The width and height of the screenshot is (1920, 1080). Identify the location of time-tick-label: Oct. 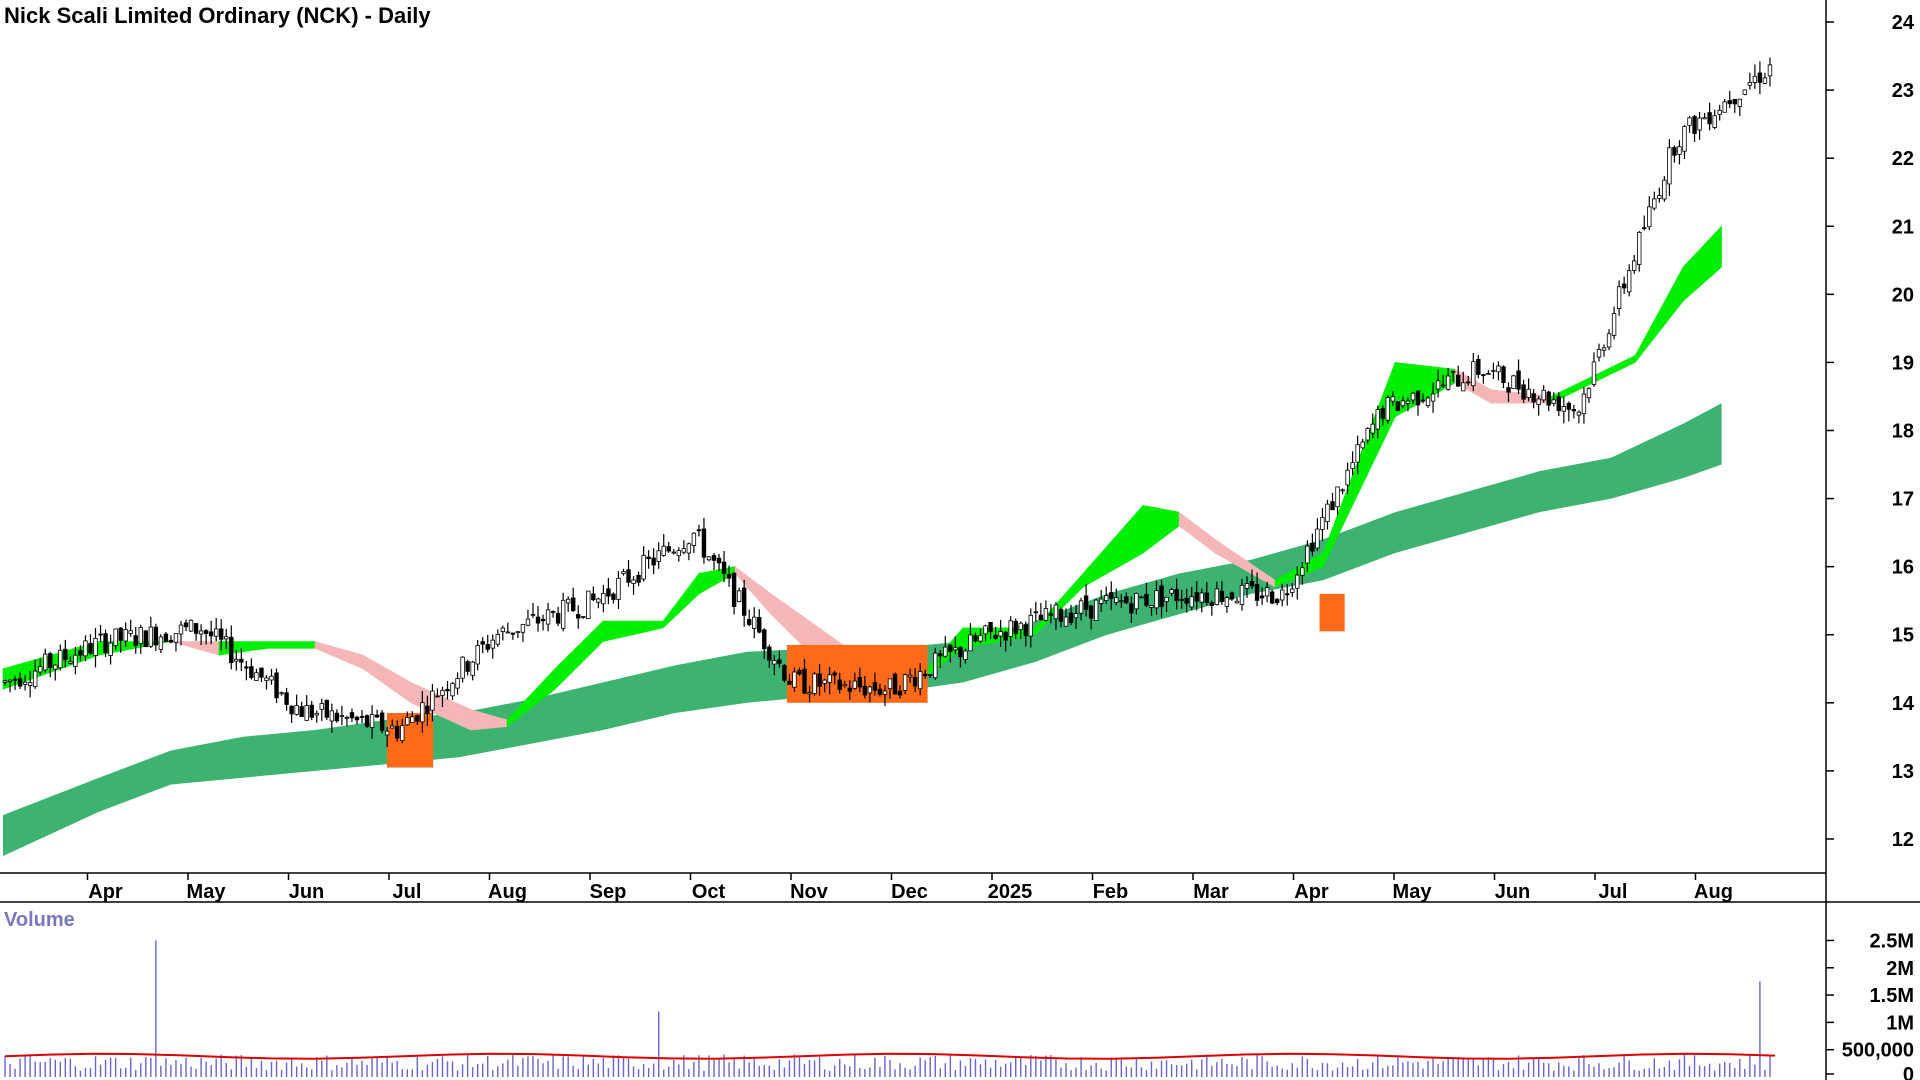
(709, 892).